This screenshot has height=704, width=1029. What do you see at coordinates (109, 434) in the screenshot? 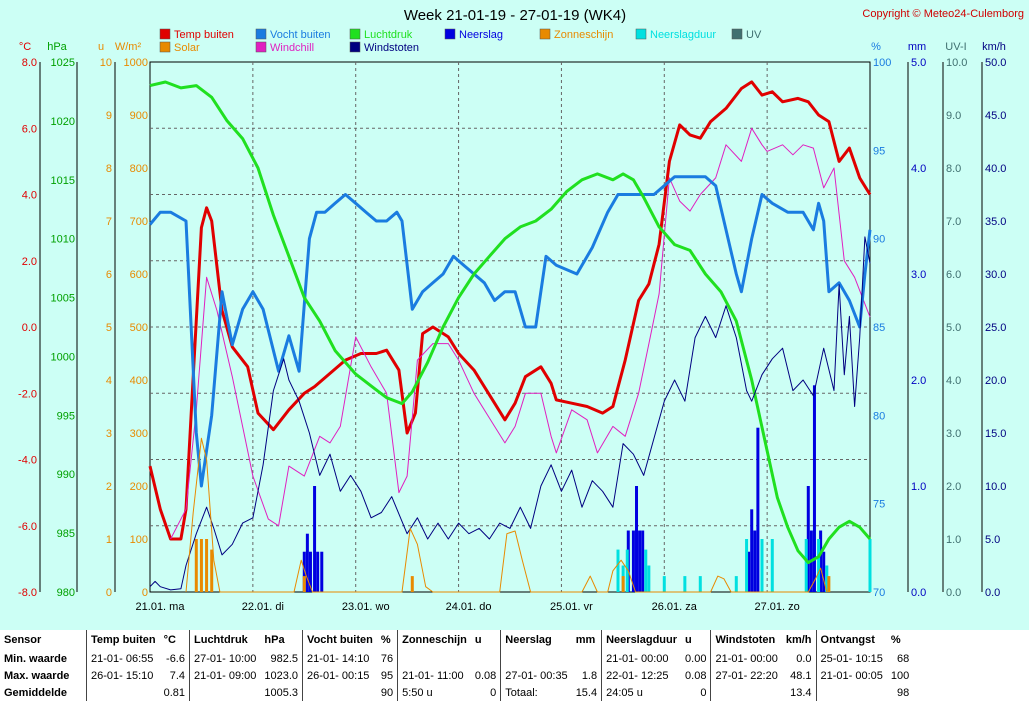
I see `axis-tick-label: 3` at bounding box center [109, 434].